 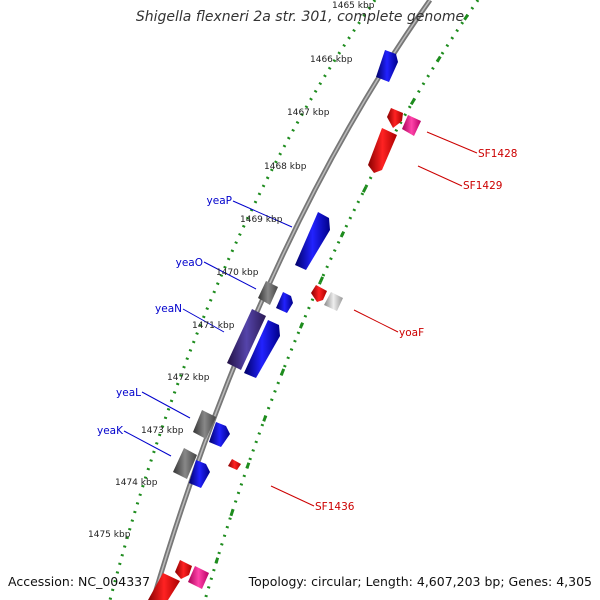 I want to click on kbp-label: 1473 kbp, so click(x=162, y=431).